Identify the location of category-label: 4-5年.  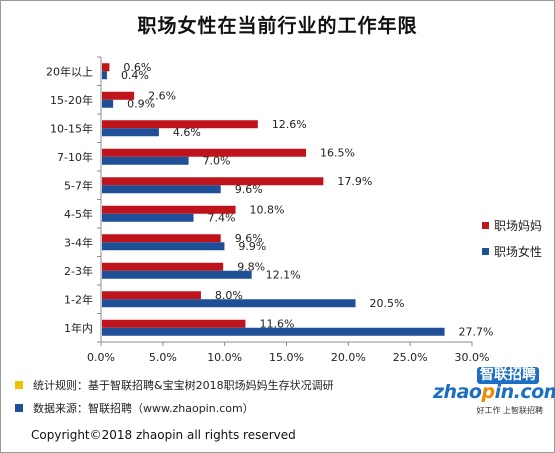
(78, 214).